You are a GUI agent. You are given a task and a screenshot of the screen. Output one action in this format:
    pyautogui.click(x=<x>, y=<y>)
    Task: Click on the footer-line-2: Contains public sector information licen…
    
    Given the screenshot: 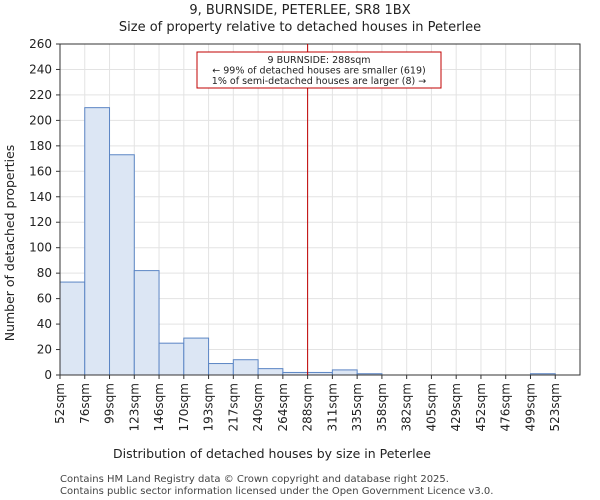 What is the action you would take?
    pyautogui.click(x=276, y=491)
    